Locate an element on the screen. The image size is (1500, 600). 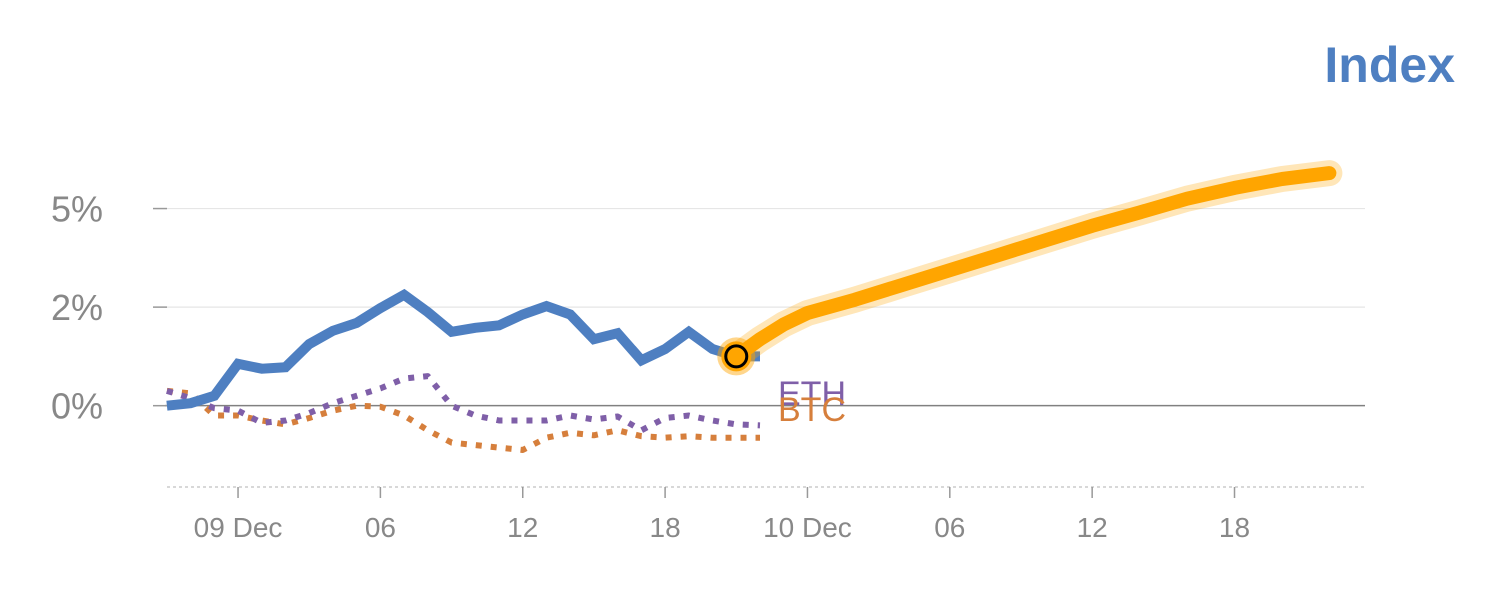
x-tick-label: 09 Dec is located at coordinates (238, 527).